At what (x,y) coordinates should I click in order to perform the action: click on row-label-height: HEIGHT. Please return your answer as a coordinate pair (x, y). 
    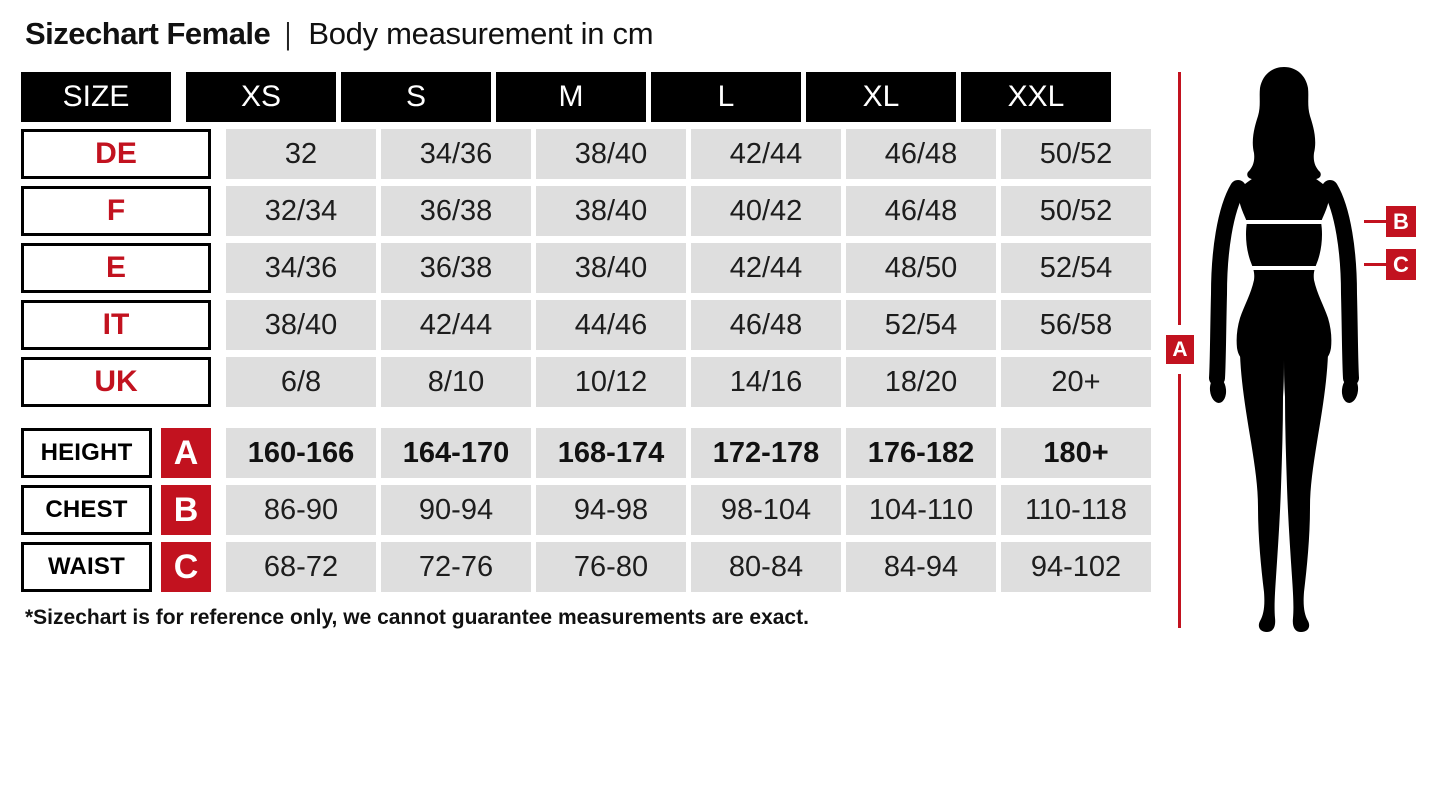
    Looking at the image, I should click on (86, 453).